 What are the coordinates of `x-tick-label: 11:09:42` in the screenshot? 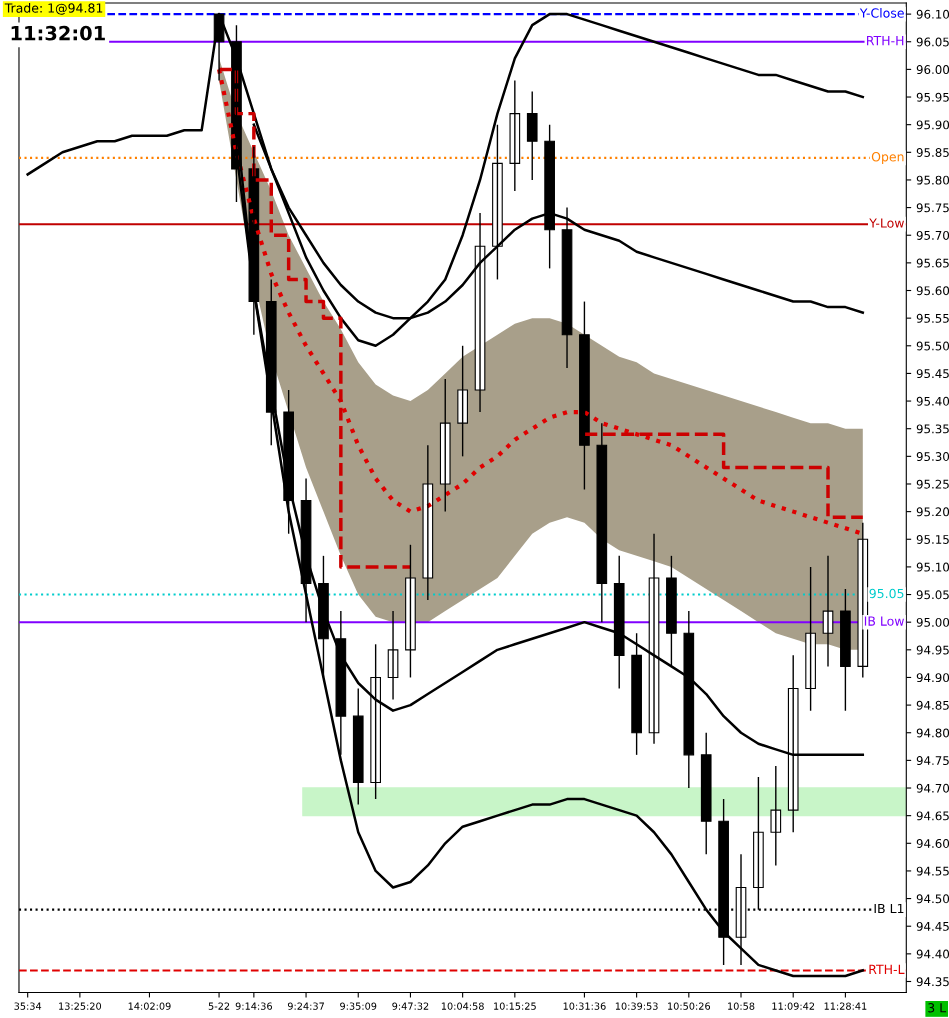 It's located at (793, 1006).